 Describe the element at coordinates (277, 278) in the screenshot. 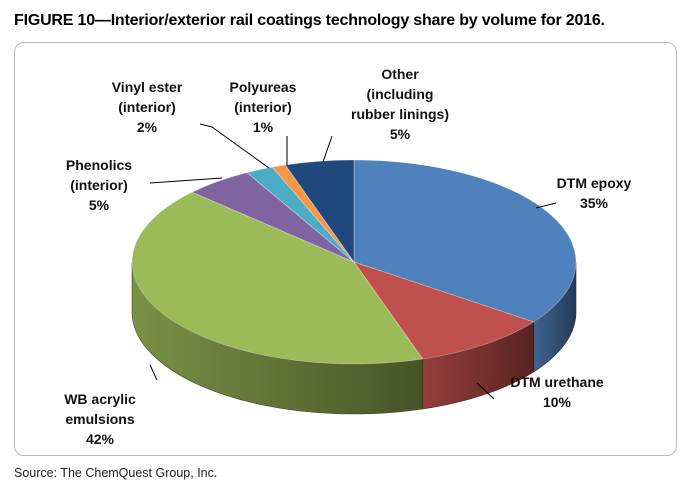

I see `pie-slice-wb-acrylic` at that location.